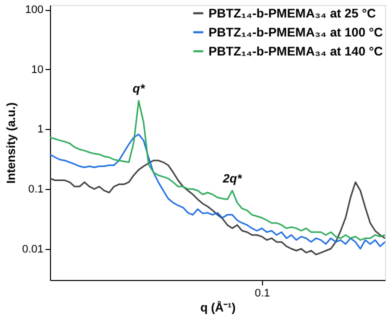 The width and height of the screenshot is (390, 317). Describe the element at coordinates (292, 13) in the screenshot. I see `legend-label: PBTZ₁₄-b-PMEMA₃₄ at 25 °C` at that location.